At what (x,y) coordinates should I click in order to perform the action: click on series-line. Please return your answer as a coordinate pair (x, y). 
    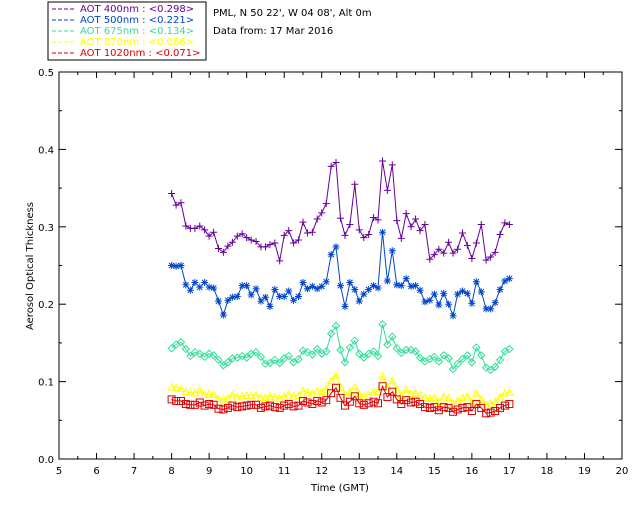
    Looking at the image, I should click on (340, 399).